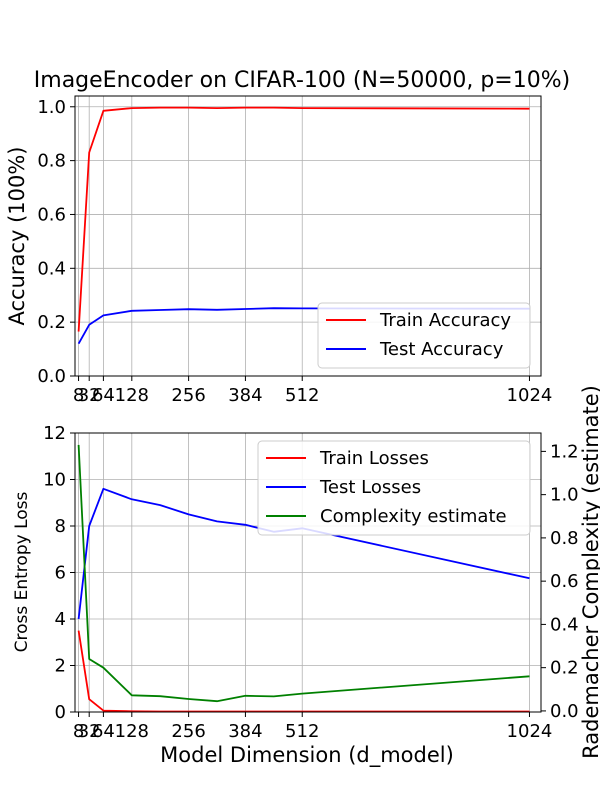  What do you see at coordinates (589, 572) in the screenshot?
I see `complexity-y-axis-label: Rademacher Complexity (estimate)` at bounding box center [589, 572].